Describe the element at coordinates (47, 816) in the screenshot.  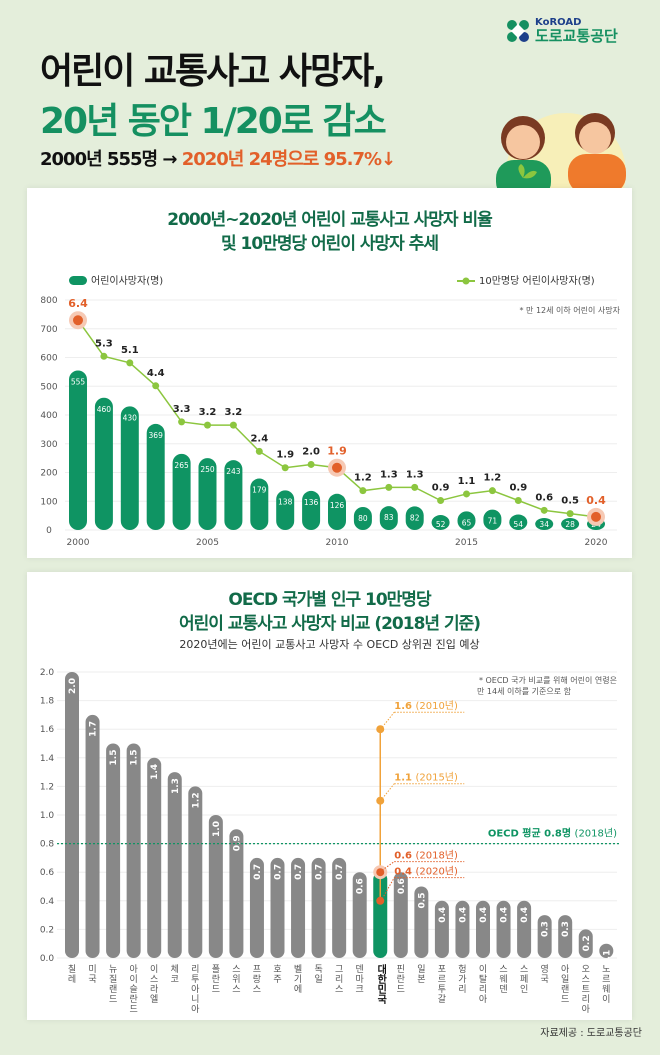
I see `y-tick-label: 1.0` at that location.